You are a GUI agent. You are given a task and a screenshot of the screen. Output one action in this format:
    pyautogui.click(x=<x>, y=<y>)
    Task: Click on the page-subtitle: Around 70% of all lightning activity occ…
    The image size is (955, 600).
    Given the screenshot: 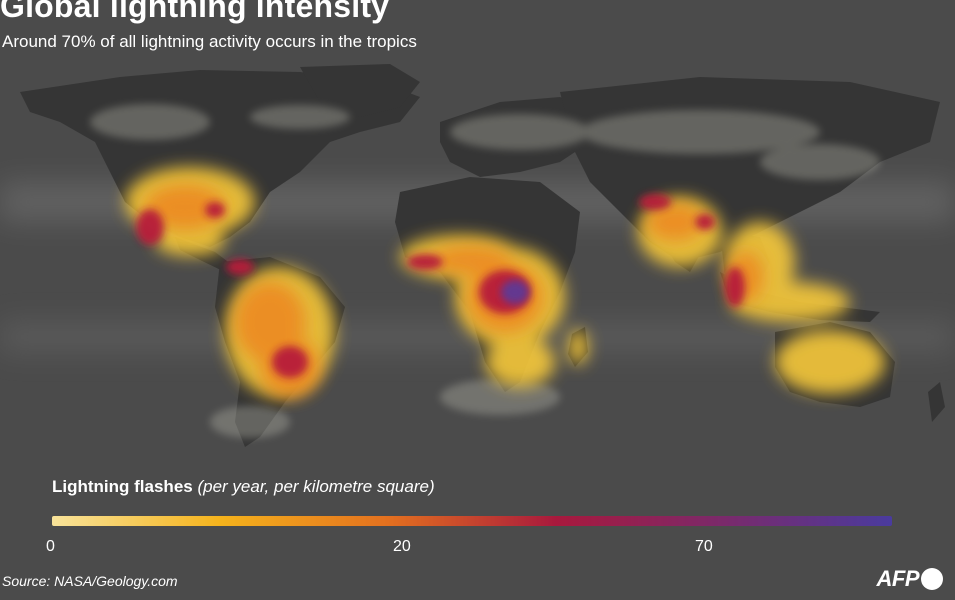 What is the action you would take?
    pyautogui.click(x=209, y=41)
    